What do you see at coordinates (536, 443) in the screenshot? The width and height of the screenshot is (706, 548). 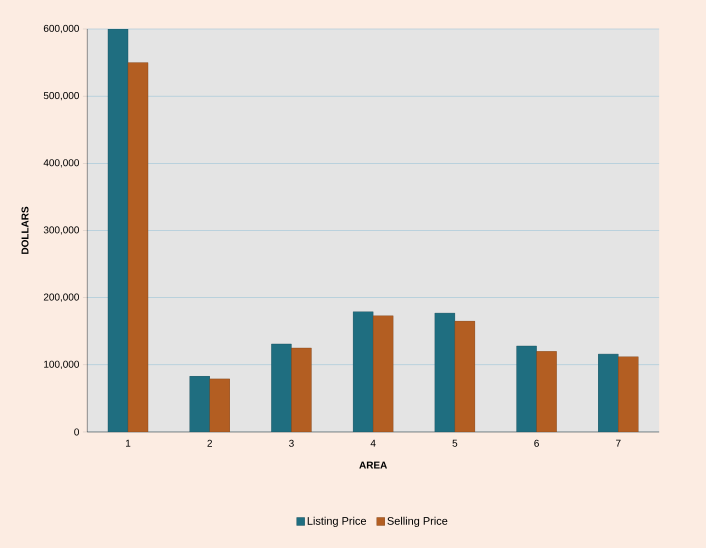 I see `x-tick-label: 6` at bounding box center [536, 443].